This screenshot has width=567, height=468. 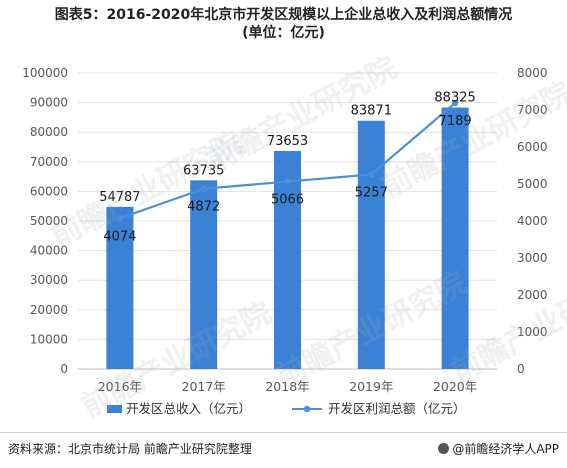 What do you see at coordinates (521, 369) in the screenshot?
I see `y-right-tick-label: 0` at bounding box center [521, 369].